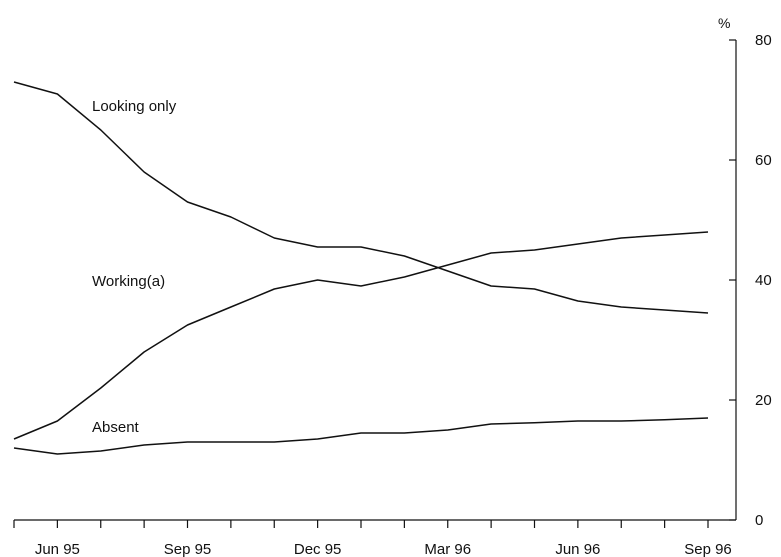  I want to click on y-tick-labels: 0 20 40 60 80, so click(763, 280).